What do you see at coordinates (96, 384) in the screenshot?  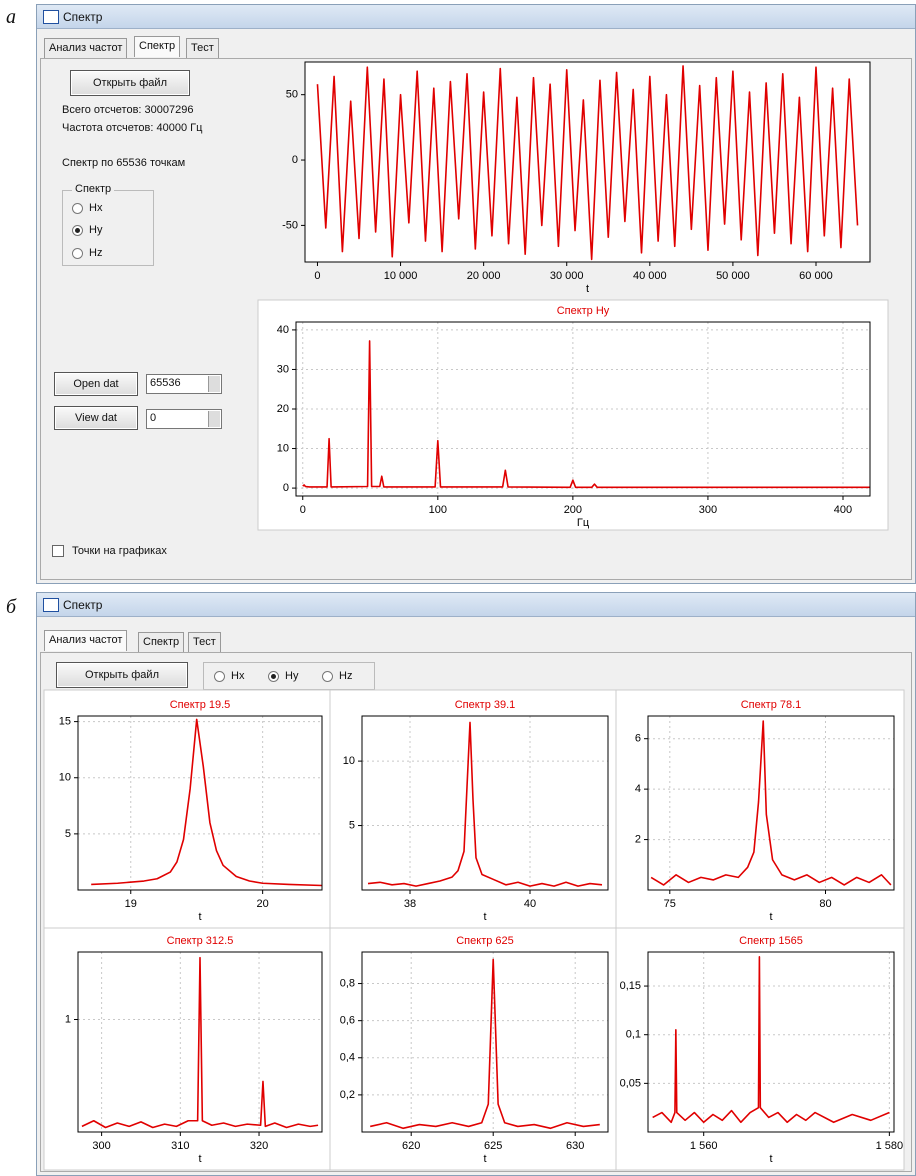 I see `button: Open dat` at bounding box center [96, 384].